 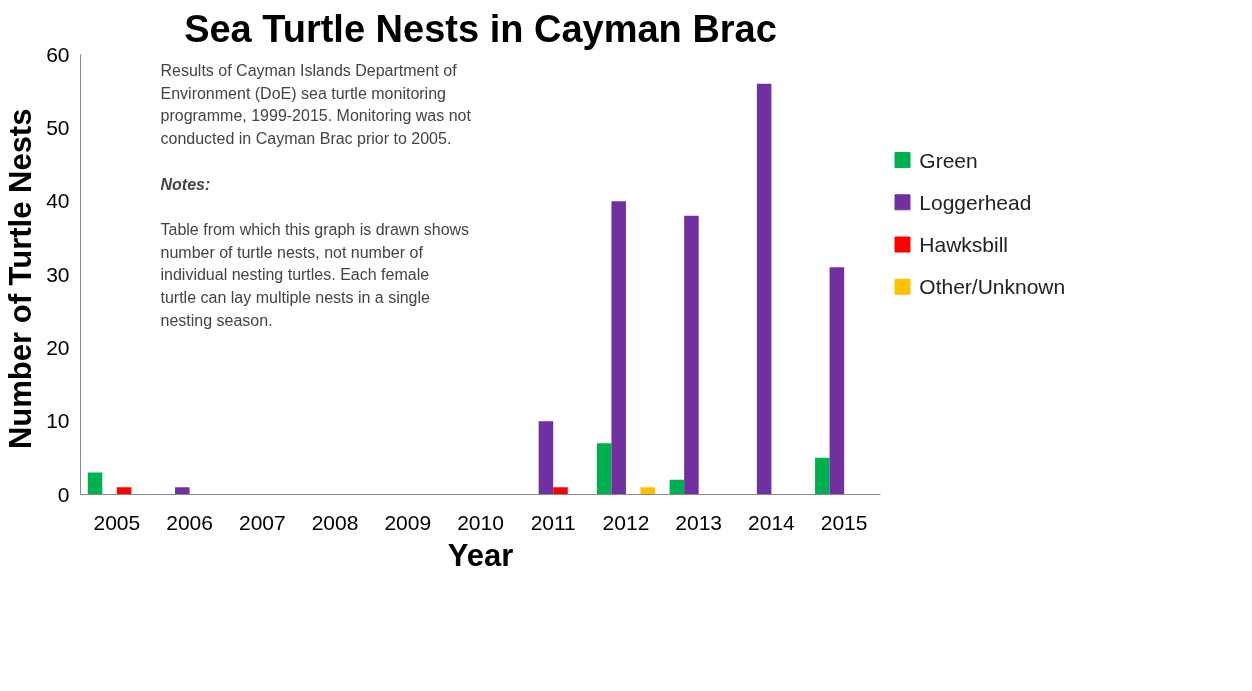 What do you see at coordinates (185, 184) in the screenshot?
I see `annotation: Notes:` at bounding box center [185, 184].